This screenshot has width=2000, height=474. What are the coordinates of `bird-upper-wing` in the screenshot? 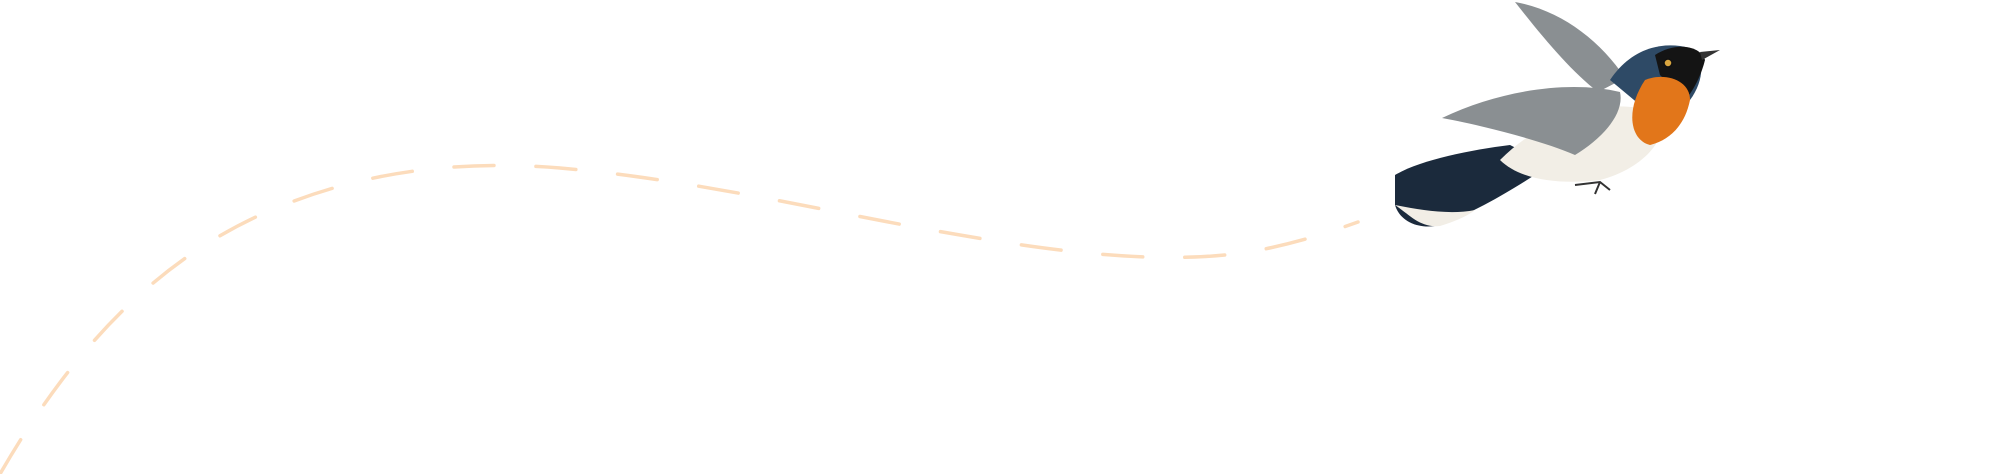 It's located at (1570, 47).